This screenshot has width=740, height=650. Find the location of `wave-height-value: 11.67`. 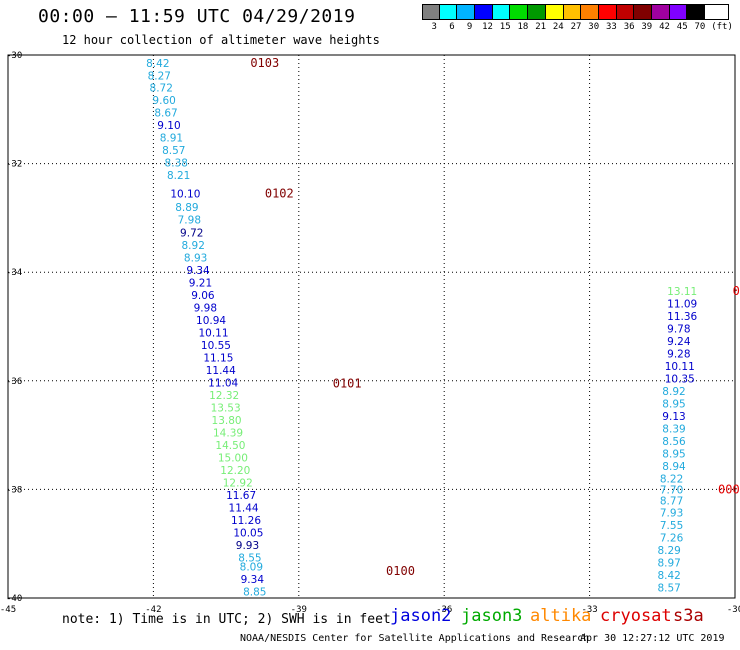

wave-height-value: 11.67 is located at coordinates (241, 496).